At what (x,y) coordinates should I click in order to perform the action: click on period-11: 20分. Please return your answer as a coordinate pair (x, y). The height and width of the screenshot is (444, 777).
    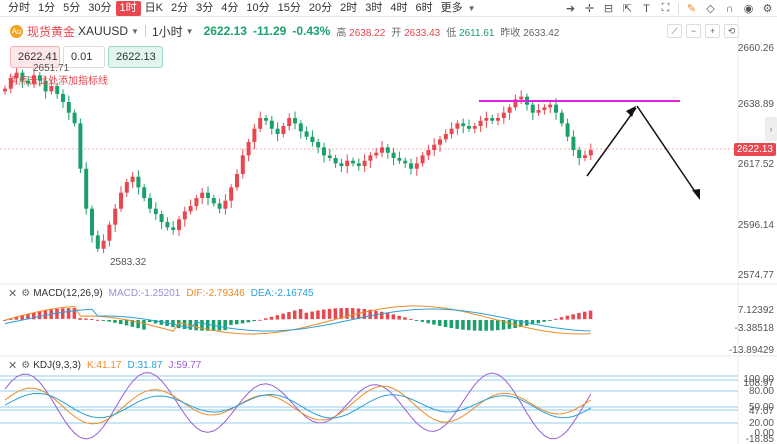
    Looking at the image, I should click on (320, 7).